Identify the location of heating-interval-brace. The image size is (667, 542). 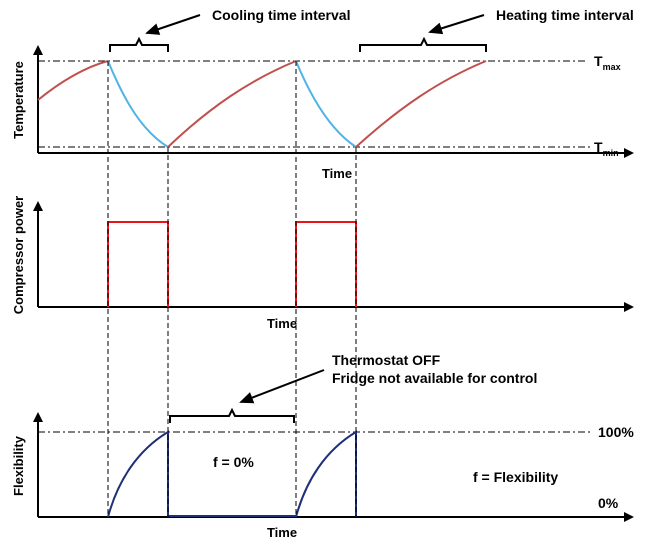
(423, 44).